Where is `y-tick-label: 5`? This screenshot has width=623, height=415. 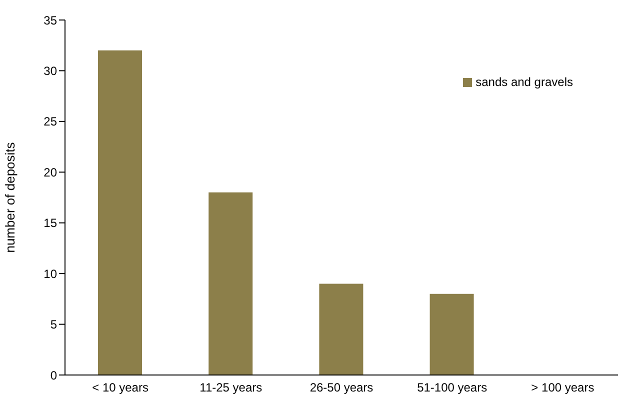
y-tick-label: 5 is located at coordinates (54, 325).